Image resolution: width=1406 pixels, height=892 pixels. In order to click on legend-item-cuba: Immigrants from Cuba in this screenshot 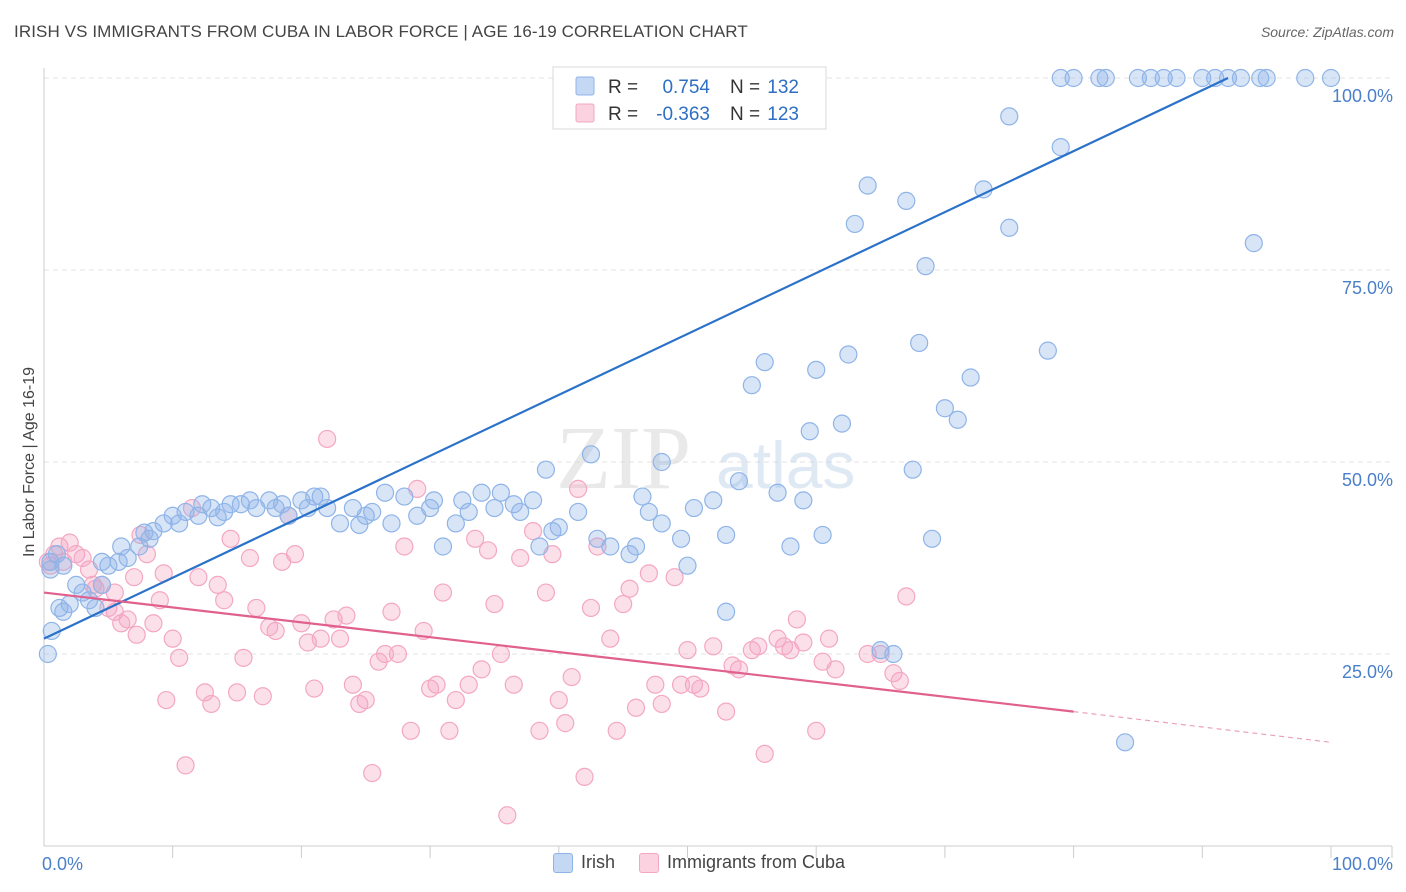, I will do `click(742, 862)`.